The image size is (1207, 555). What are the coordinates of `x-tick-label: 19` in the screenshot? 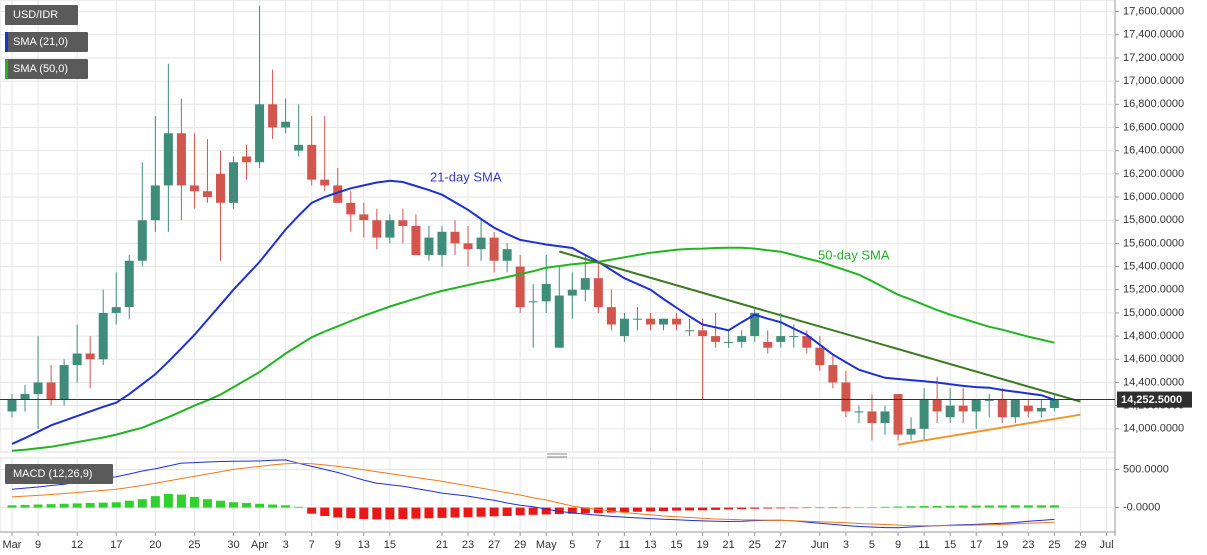 It's located at (1002, 545).